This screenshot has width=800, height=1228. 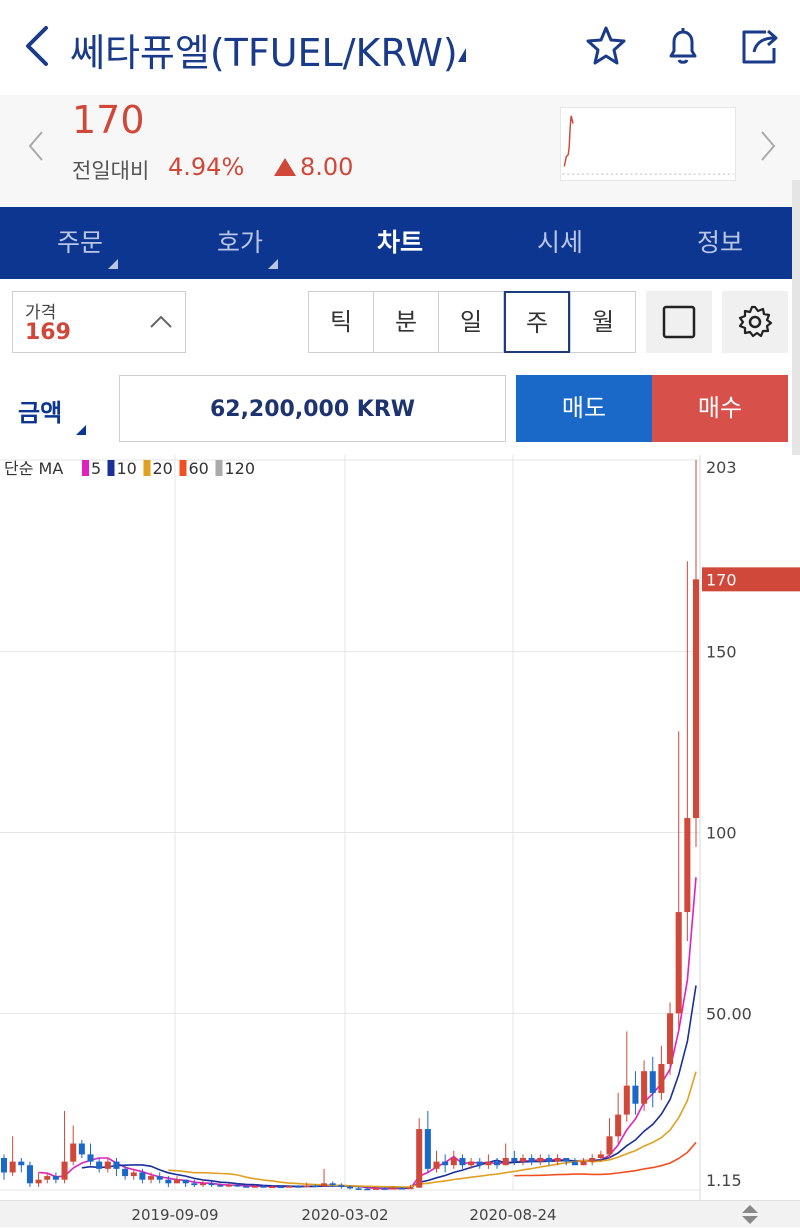 I want to click on tab-order: 주문, so click(x=80, y=243).